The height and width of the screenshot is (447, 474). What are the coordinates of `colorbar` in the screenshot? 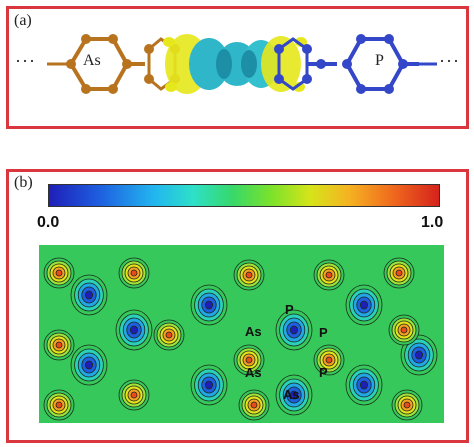 It's located at (244, 195).